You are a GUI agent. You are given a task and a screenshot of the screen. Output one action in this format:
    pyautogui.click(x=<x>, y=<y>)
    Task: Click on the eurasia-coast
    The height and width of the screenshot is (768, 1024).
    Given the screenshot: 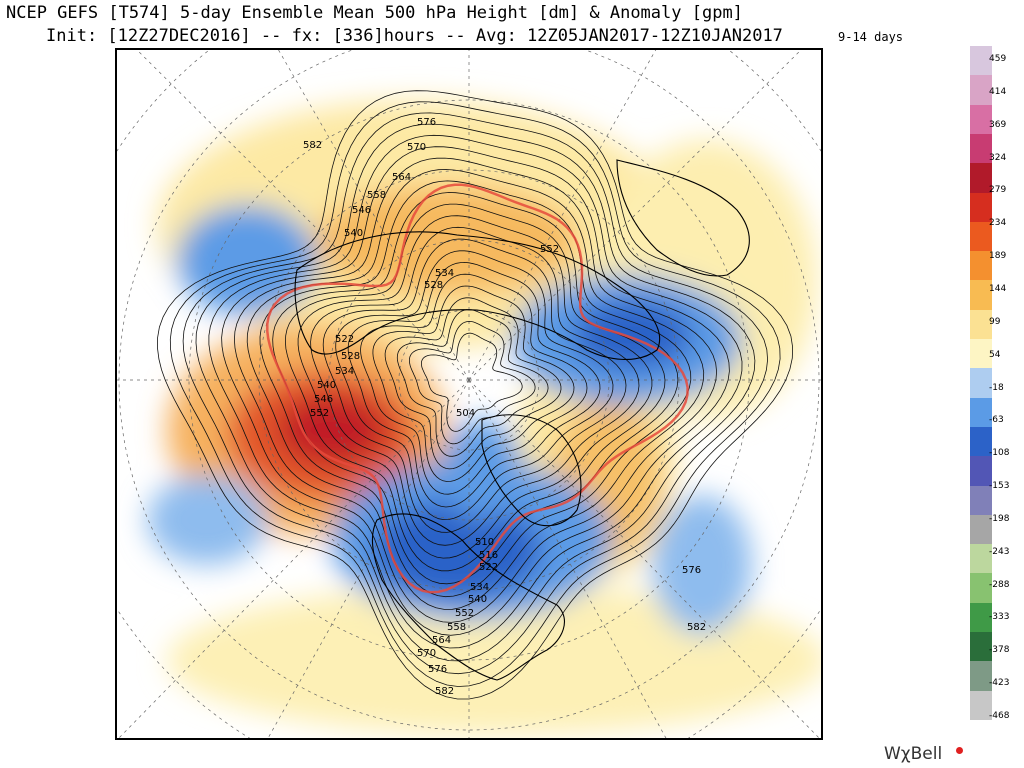 What is the action you would take?
    pyautogui.click(x=477, y=296)
    